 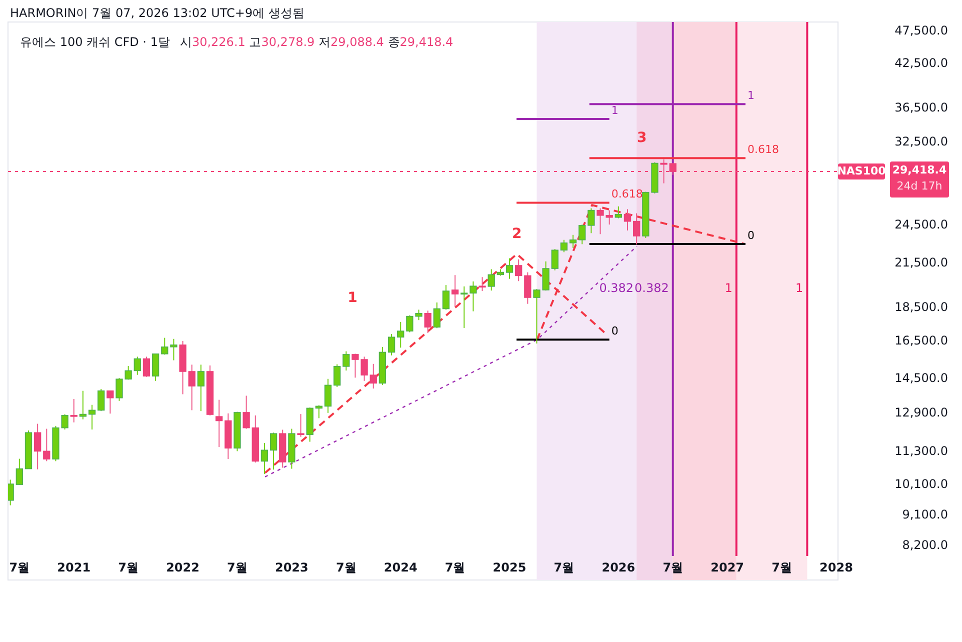 What do you see at coordinates (921, 63) in the screenshot?
I see `y-tick-label: 42,500.0` at bounding box center [921, 63].